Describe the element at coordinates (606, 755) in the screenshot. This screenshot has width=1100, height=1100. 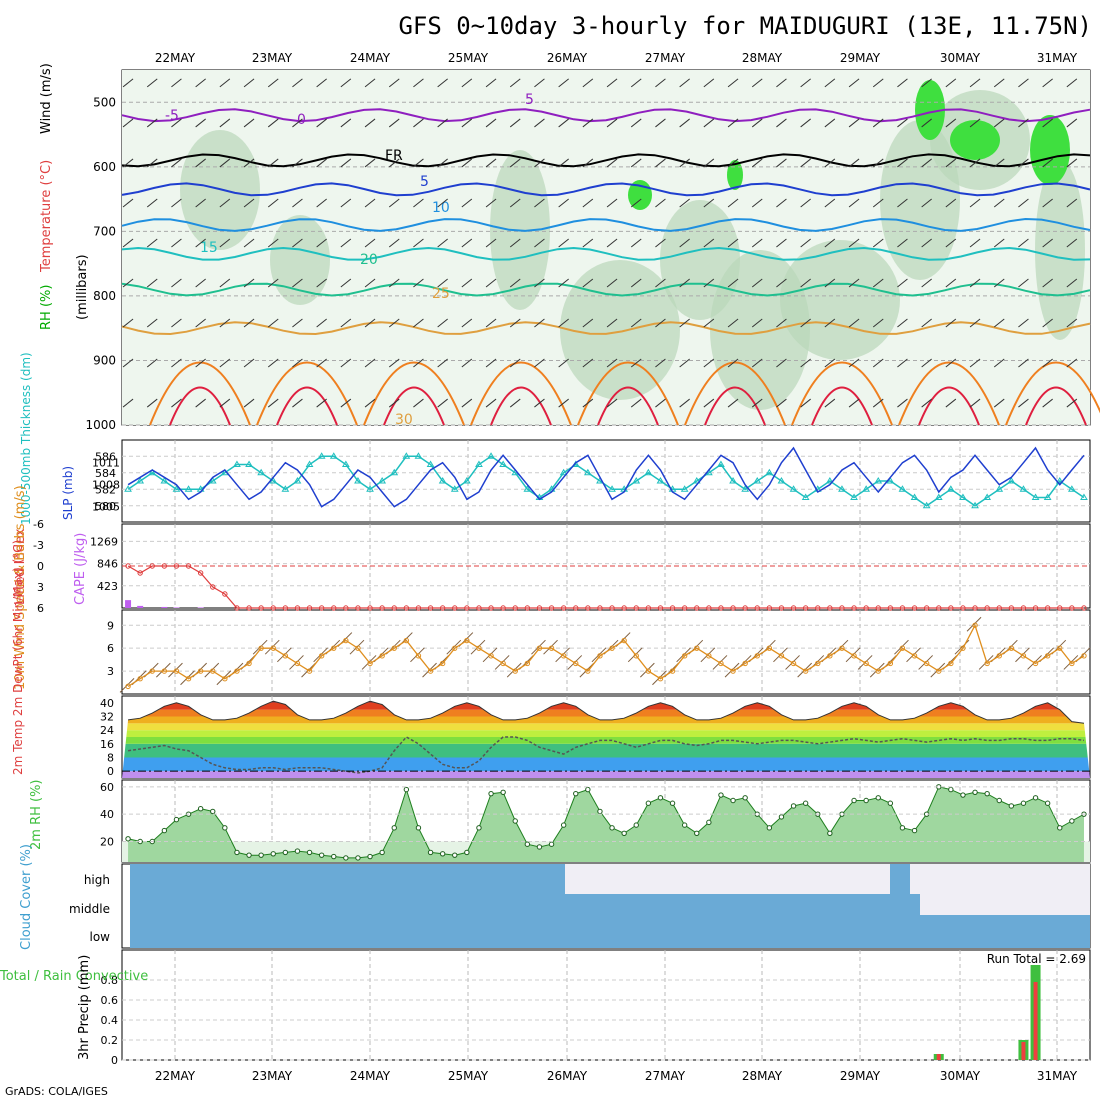
I see `dewpoint-line` at that location.